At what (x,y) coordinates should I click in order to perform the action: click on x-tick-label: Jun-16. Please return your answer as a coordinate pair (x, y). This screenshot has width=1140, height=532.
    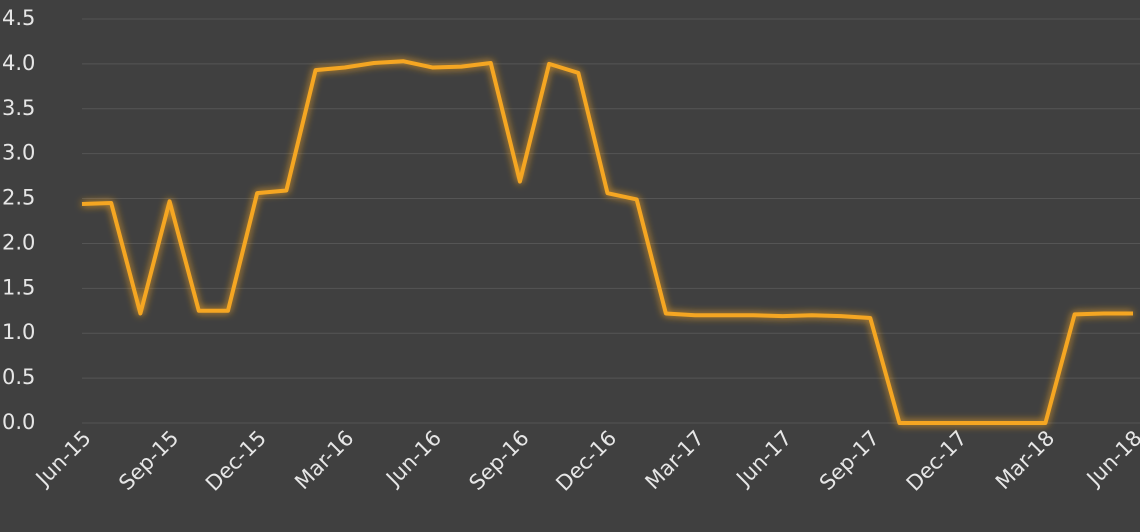
    Looking at the image, I should click on (413, 459).